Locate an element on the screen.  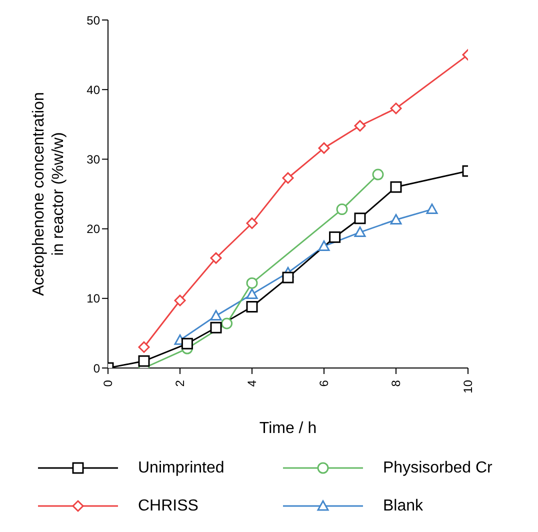
y-tick-label: 20 is located at coordinates (93, 229).